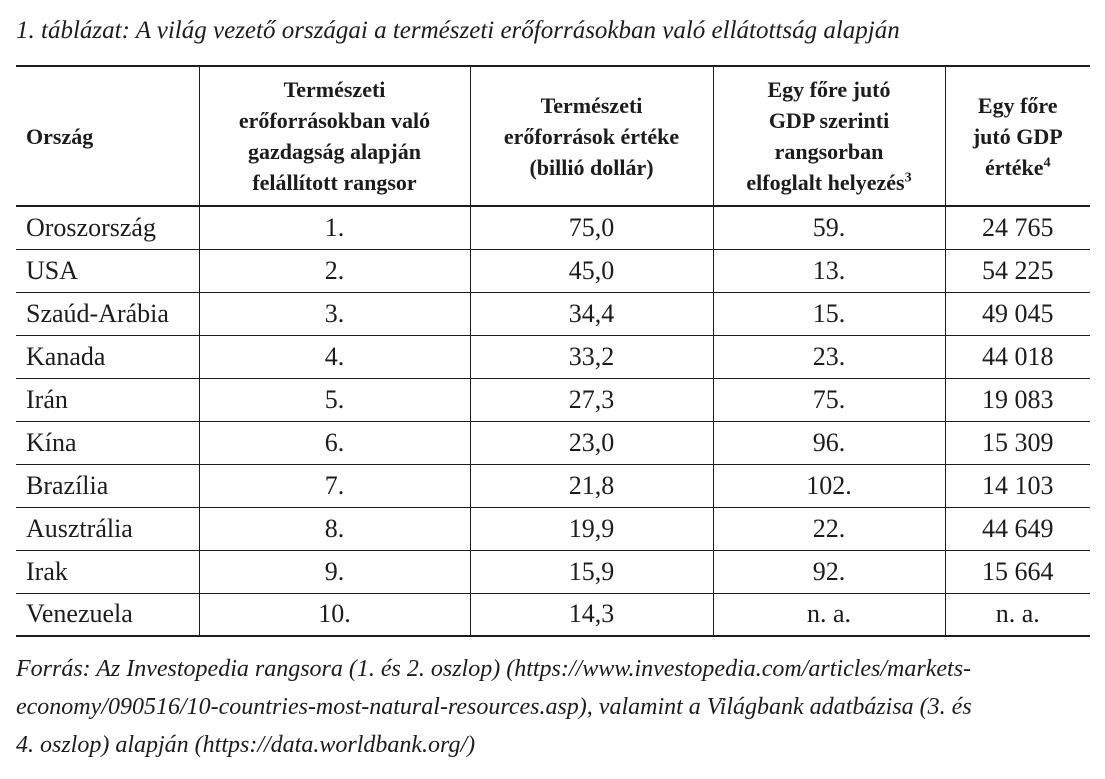 Image resolution: width=1105 pixels, height=779 pixels. Describe the element at coordinates (592, 614) in the screenshot. I see `resource-value-cell: 14,3` at that location.